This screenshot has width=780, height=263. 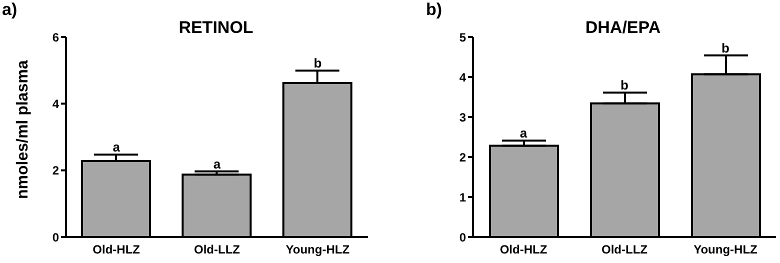 I want to click on chart-title: RETINOL, so click(x=216, y=28).